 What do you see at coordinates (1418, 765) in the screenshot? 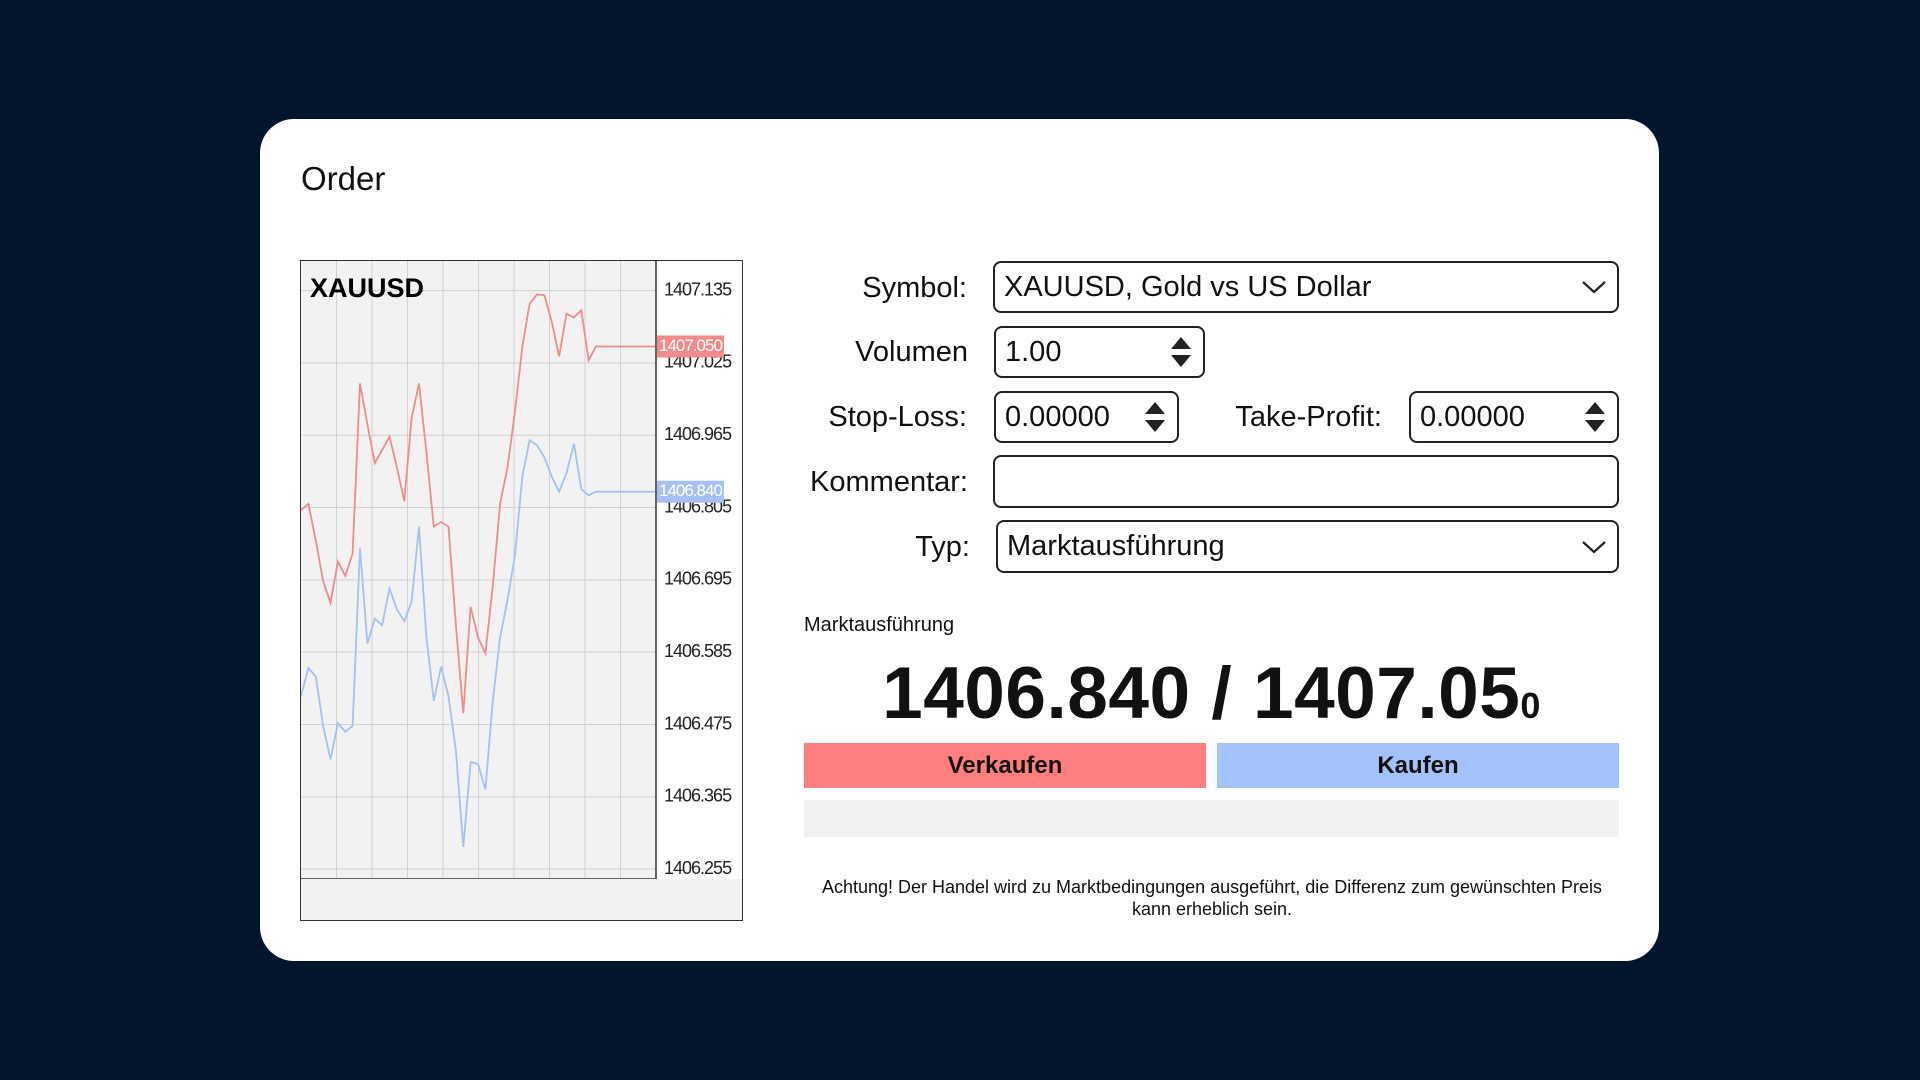
I see `buy-button: Kaufen` at bounding box center [1418, 765].